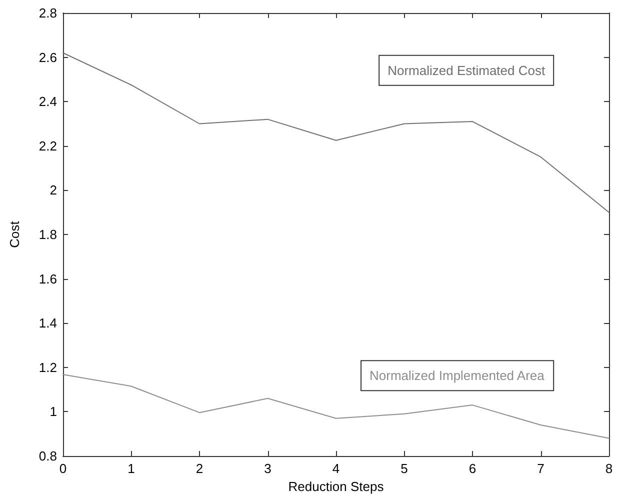 The image size is (619, 498). I want to click on x-tick-label: 0, so click(63, 468).